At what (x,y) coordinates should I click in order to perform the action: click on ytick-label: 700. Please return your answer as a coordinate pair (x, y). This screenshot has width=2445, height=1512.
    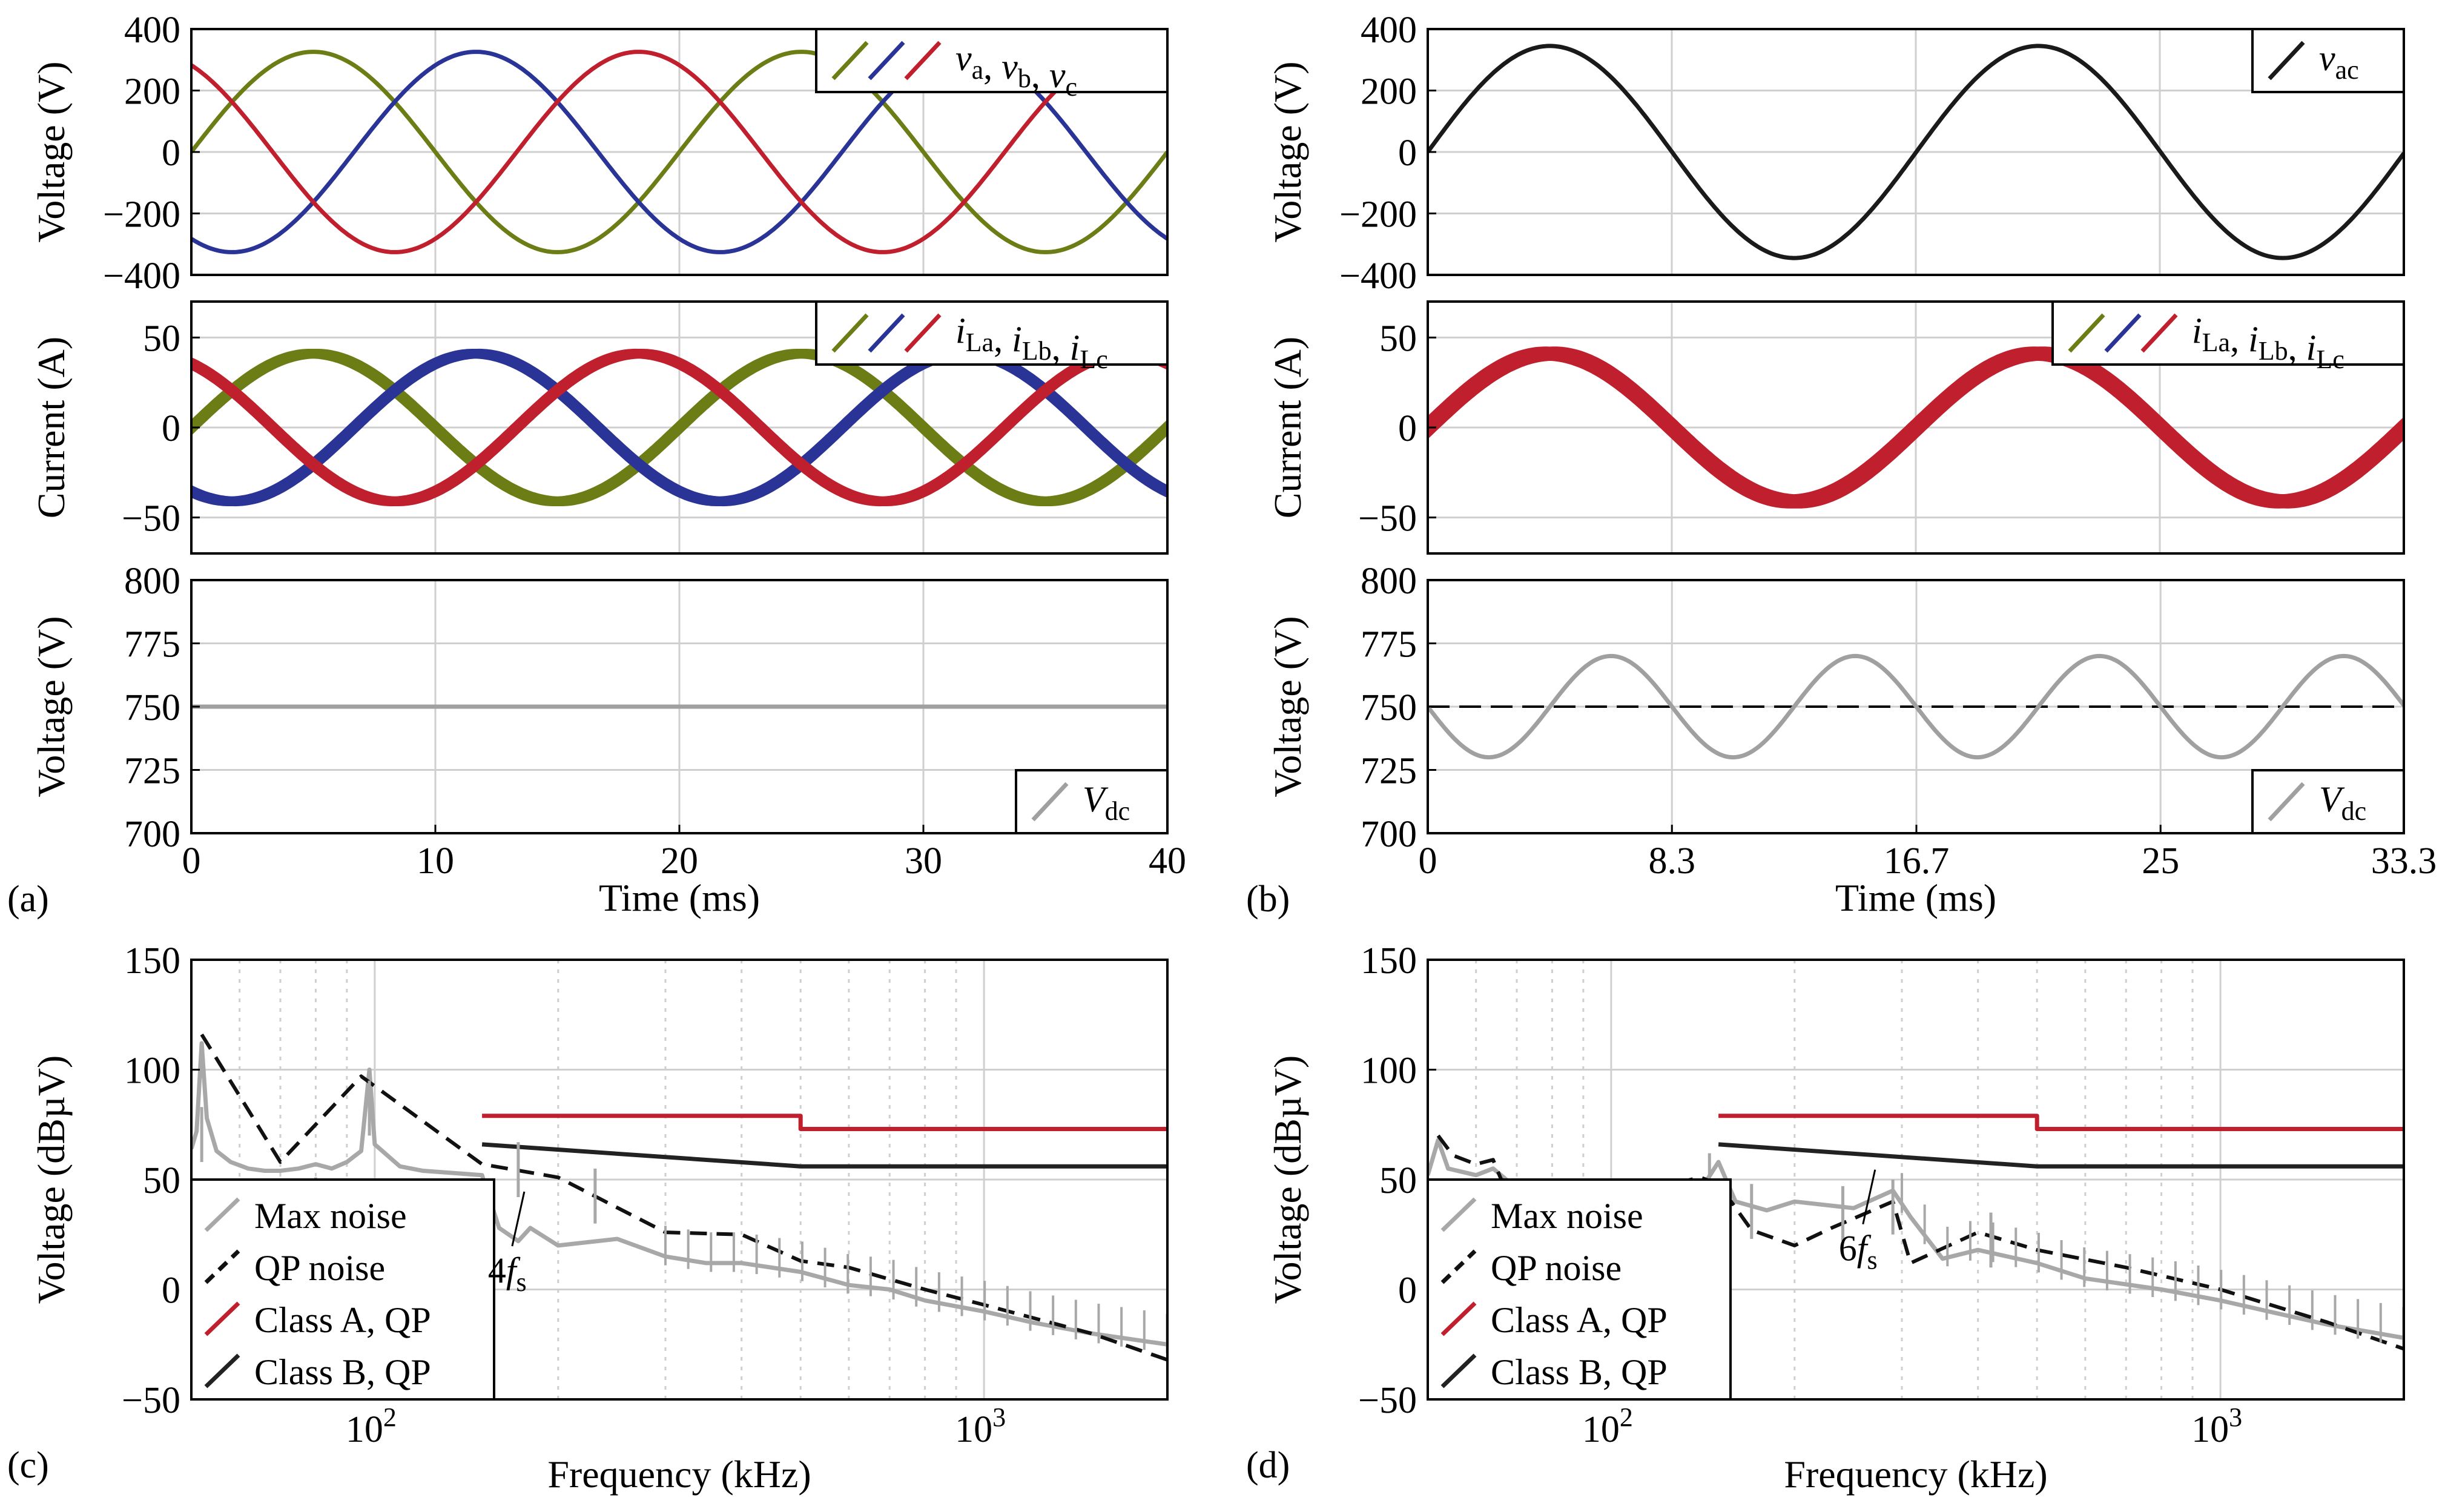
    Looking at the image, I should click on (152, 834).